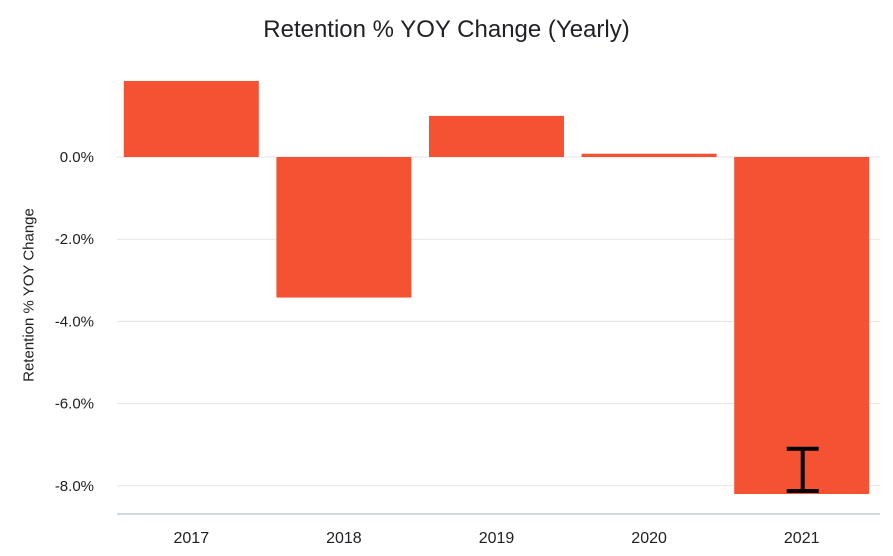 The width and height of the screenshot is (893, 556). Describe the element at coordinates (446, 29) in the screenshot. I see `chart-title: Retention % YOY Change (Yearly)` at that location.